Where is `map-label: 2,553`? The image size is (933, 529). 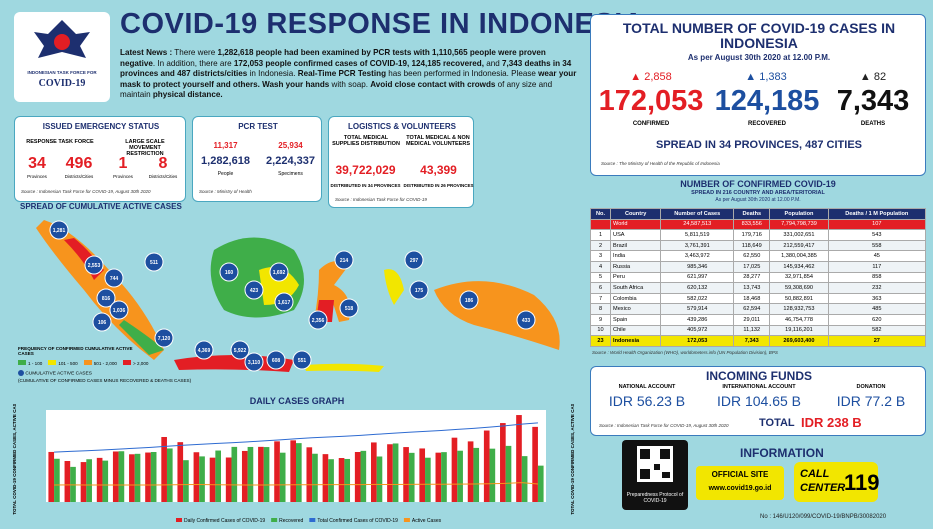
map-label: 2,553 is located at coordinates (94, 266).